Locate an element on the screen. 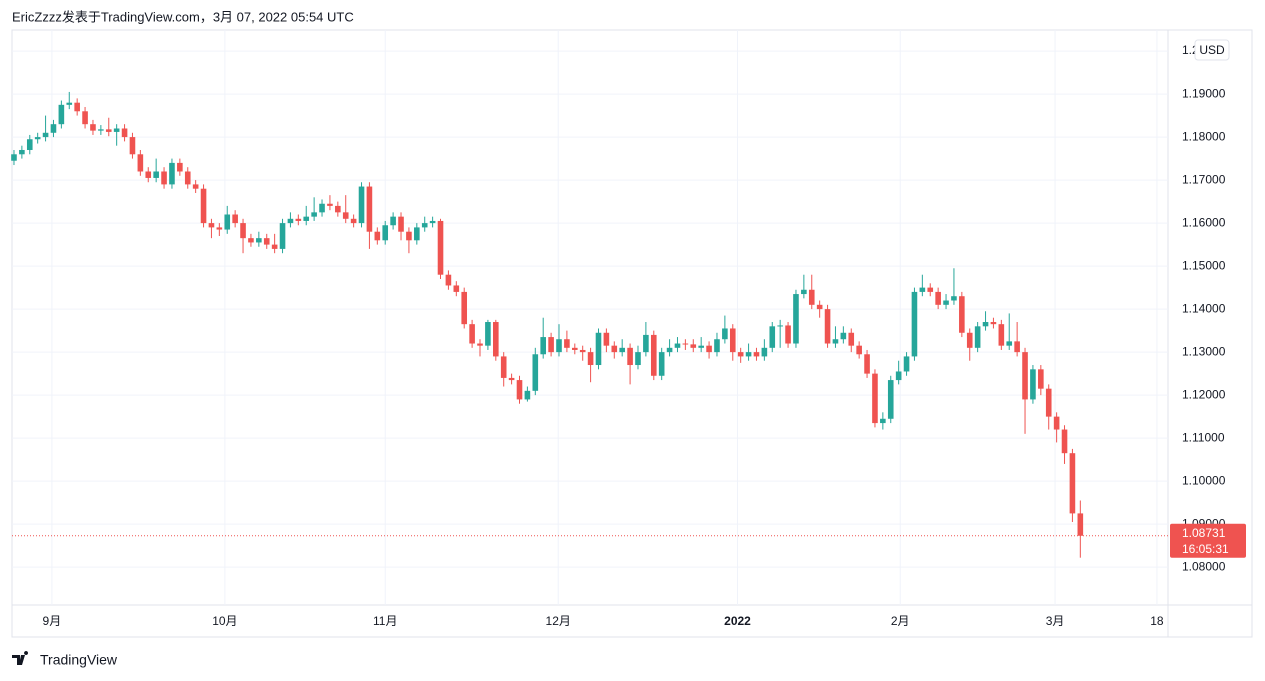  y-tick-label: 1.16000 is located at coordinates (1204, 222).